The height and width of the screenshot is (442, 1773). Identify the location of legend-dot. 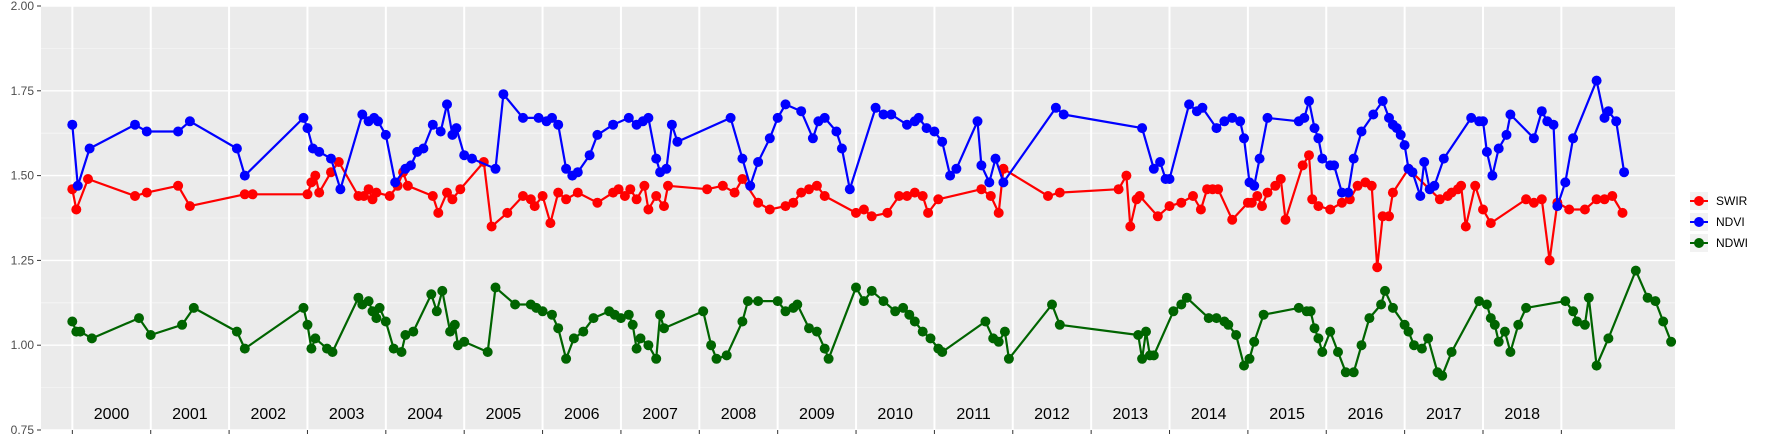
(1699, 201).